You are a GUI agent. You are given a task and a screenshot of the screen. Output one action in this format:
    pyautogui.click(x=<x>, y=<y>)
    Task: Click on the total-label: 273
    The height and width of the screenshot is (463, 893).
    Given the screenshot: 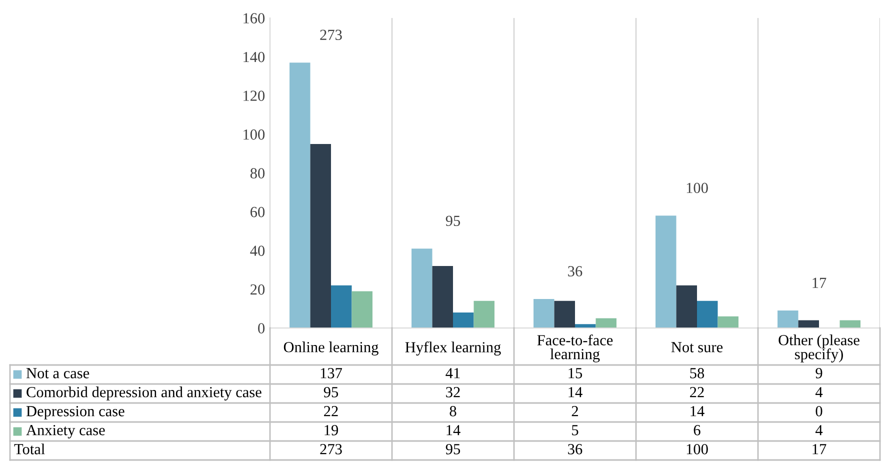 What is the action you would take?
    pyautogui.click(x=331, y=35)
    